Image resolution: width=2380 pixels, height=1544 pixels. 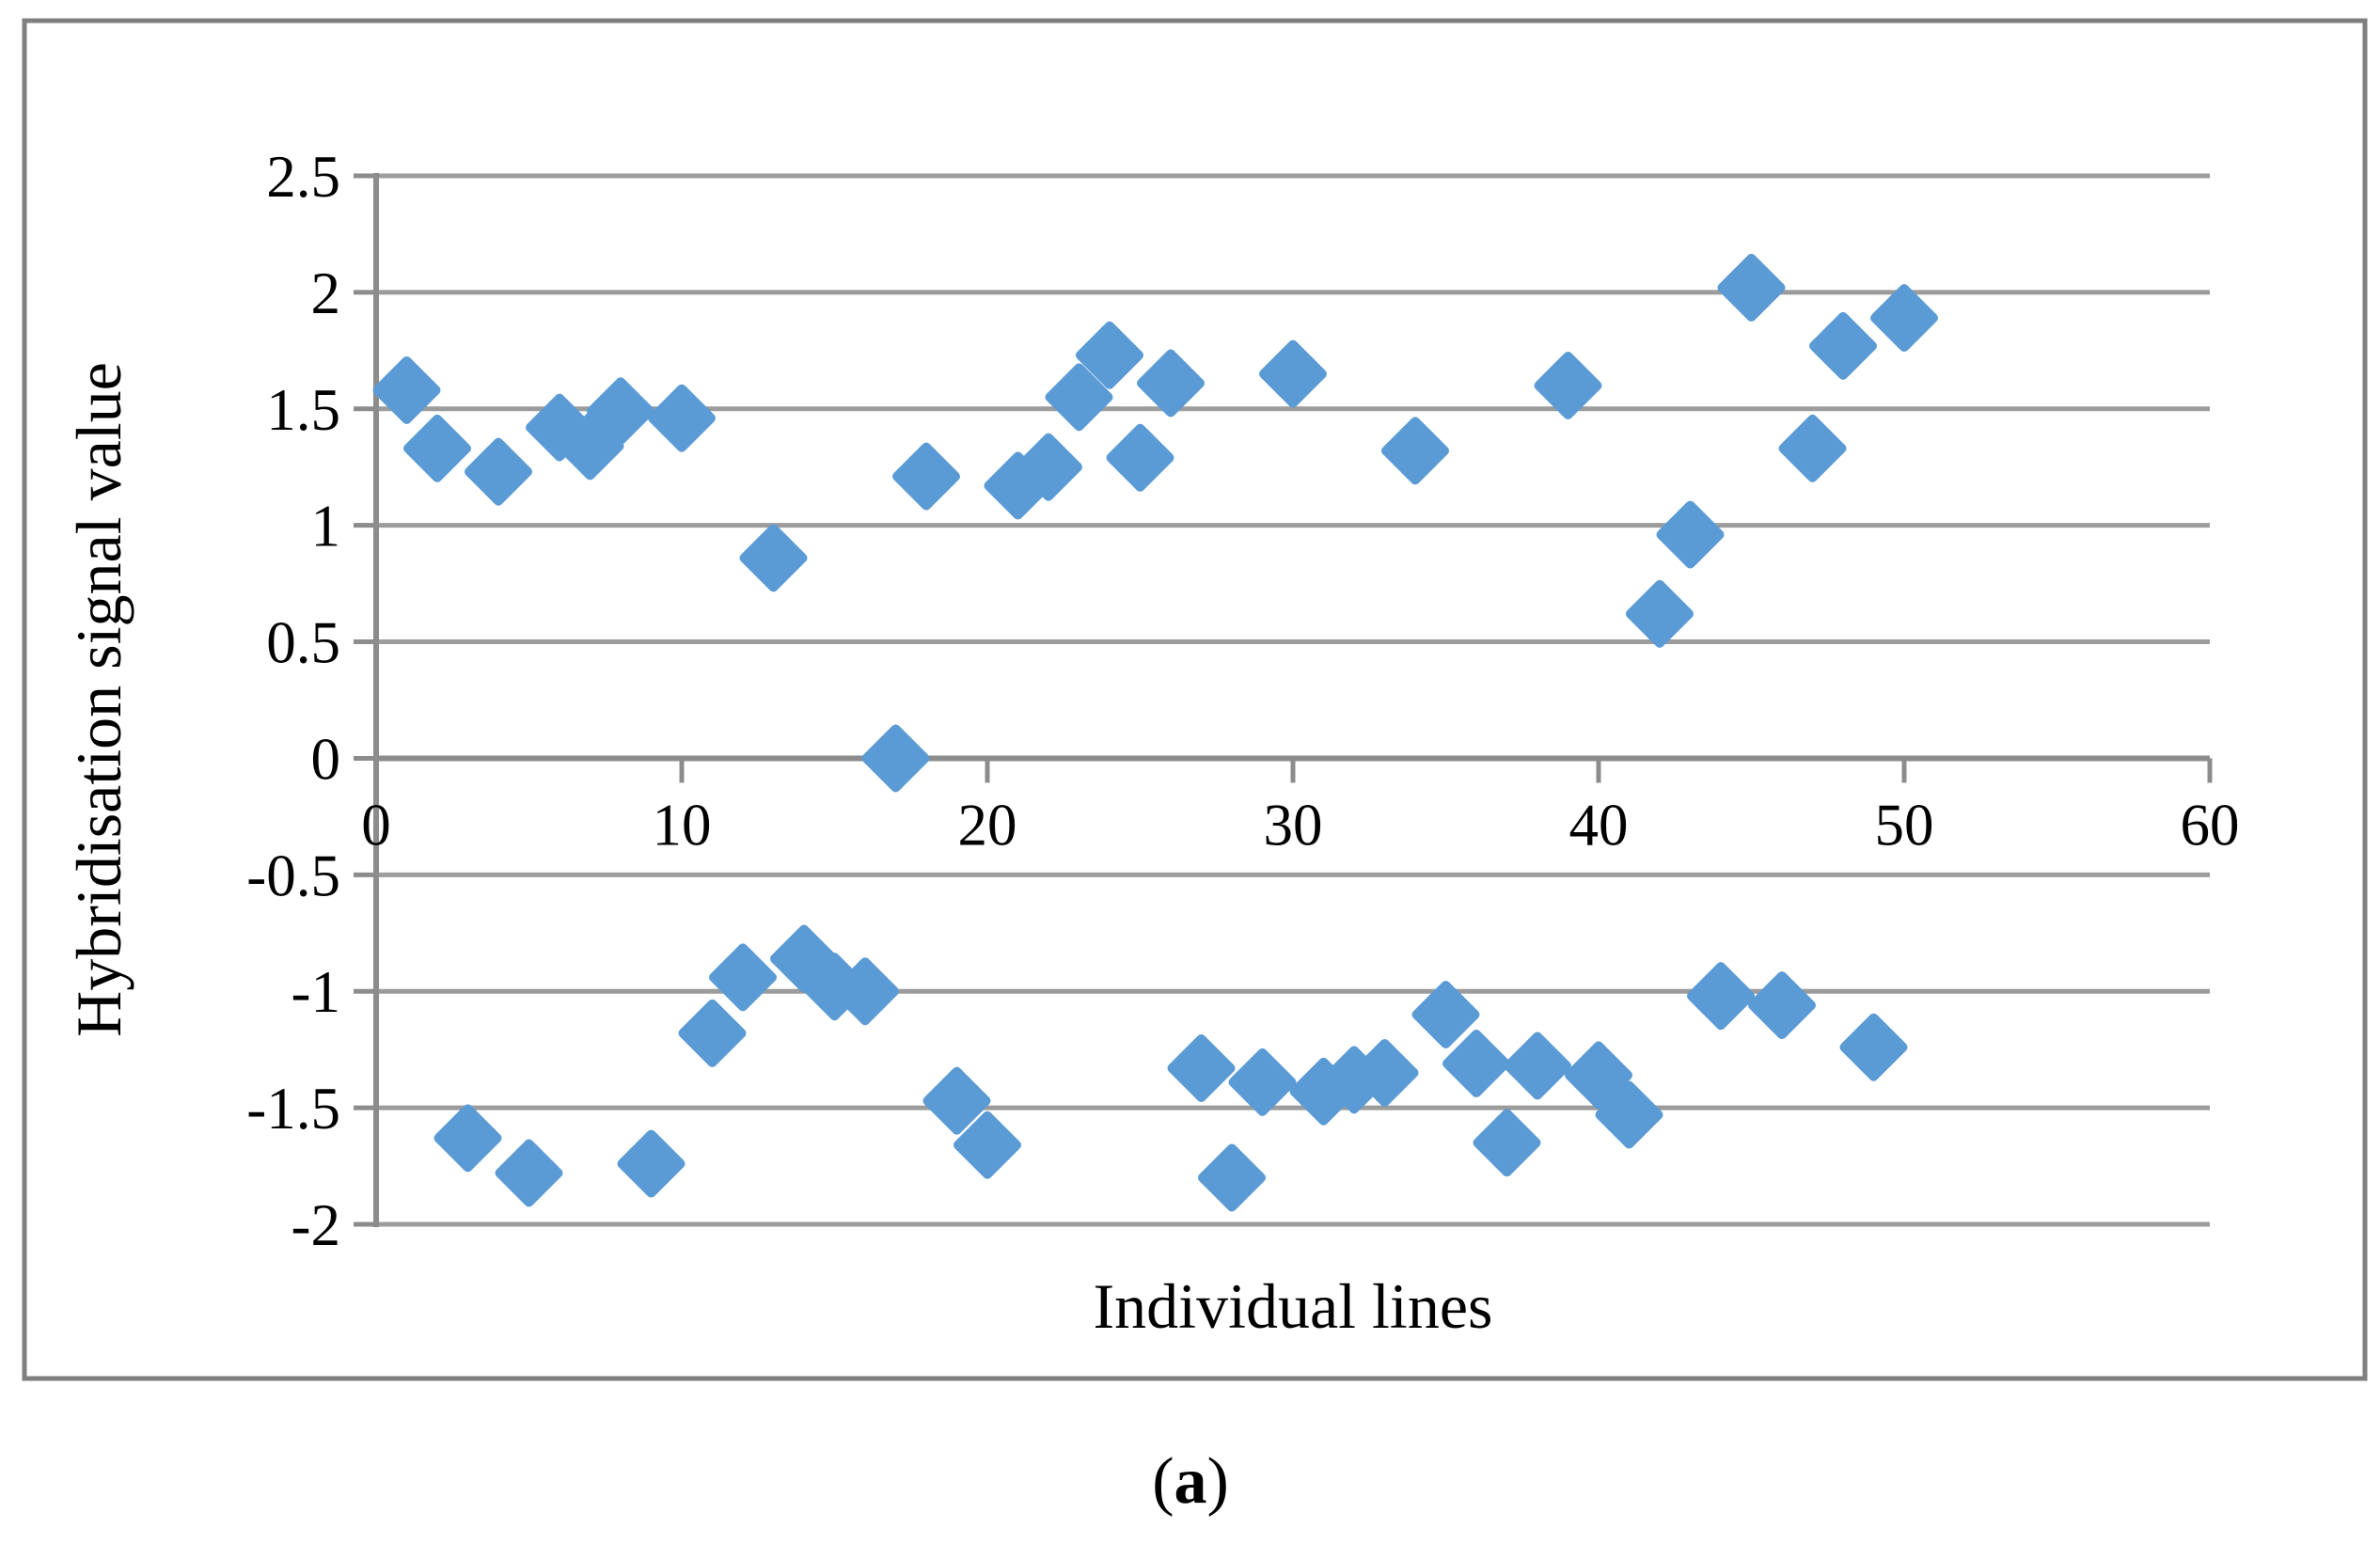 I want to click on figure-caption: (a), so click(x=1190, y=1481).